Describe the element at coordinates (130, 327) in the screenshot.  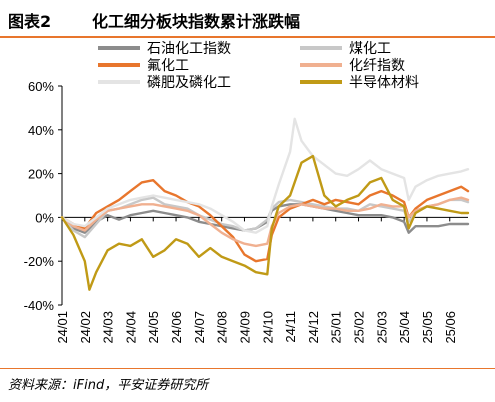
I see `x-tick-label: 24/04` at that location.